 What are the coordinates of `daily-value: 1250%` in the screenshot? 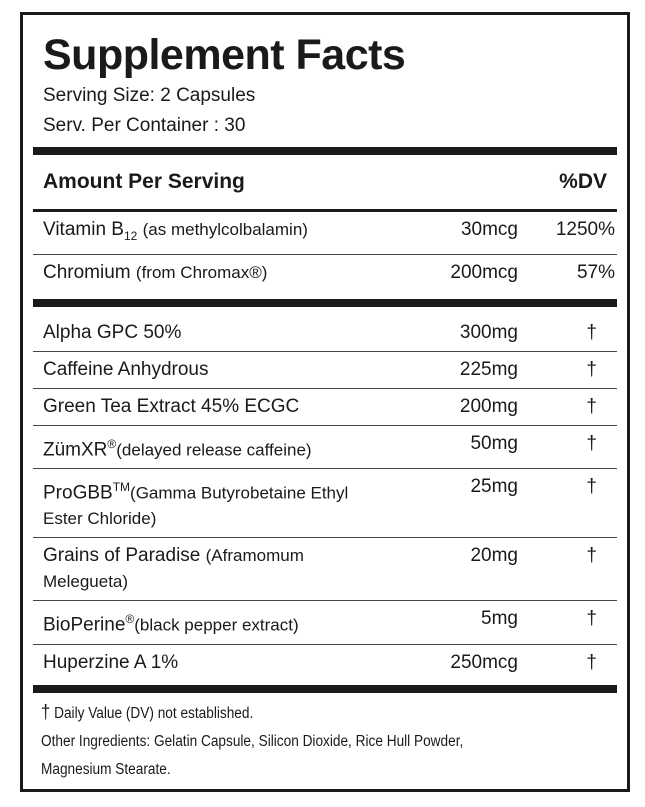 It's located at (585, 229).